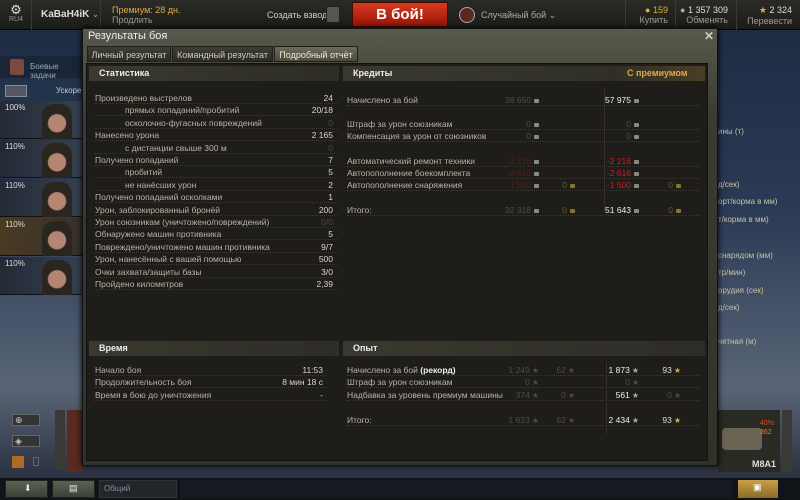 The height and width of the screenshot is (500, 800). Describe the element at coordinates (523, 420) in the screenshot. I see `xp-row: Итого: 1 623 ★ 62 ★ 2 434 ★ 93 ★` at that location.